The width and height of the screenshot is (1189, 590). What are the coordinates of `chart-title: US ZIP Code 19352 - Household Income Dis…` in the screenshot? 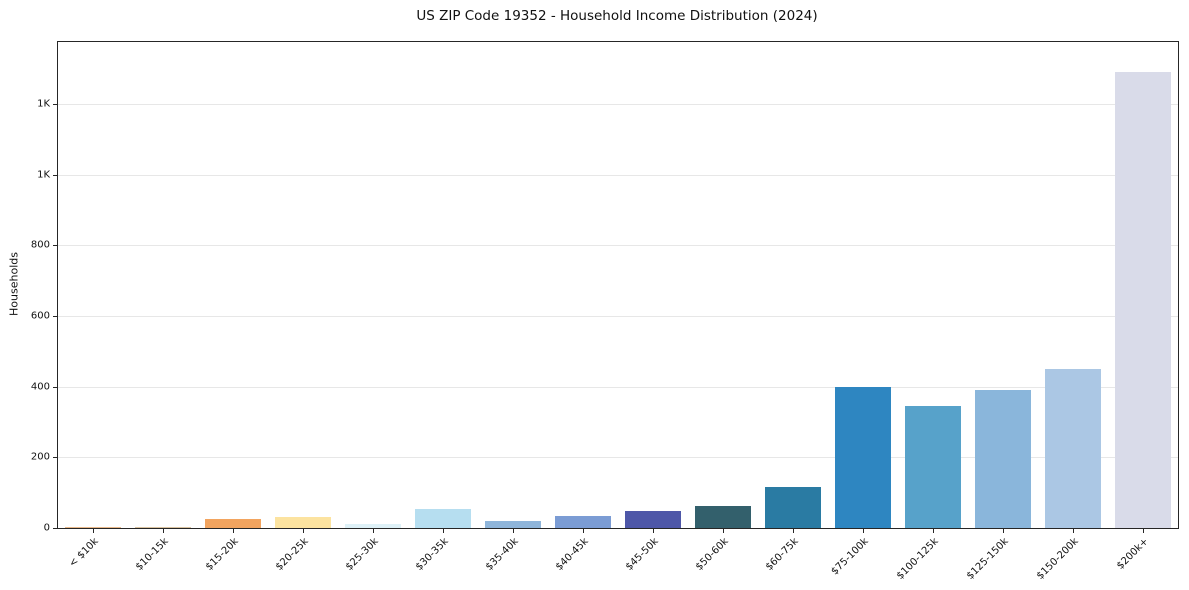 It's located at (617, 16).